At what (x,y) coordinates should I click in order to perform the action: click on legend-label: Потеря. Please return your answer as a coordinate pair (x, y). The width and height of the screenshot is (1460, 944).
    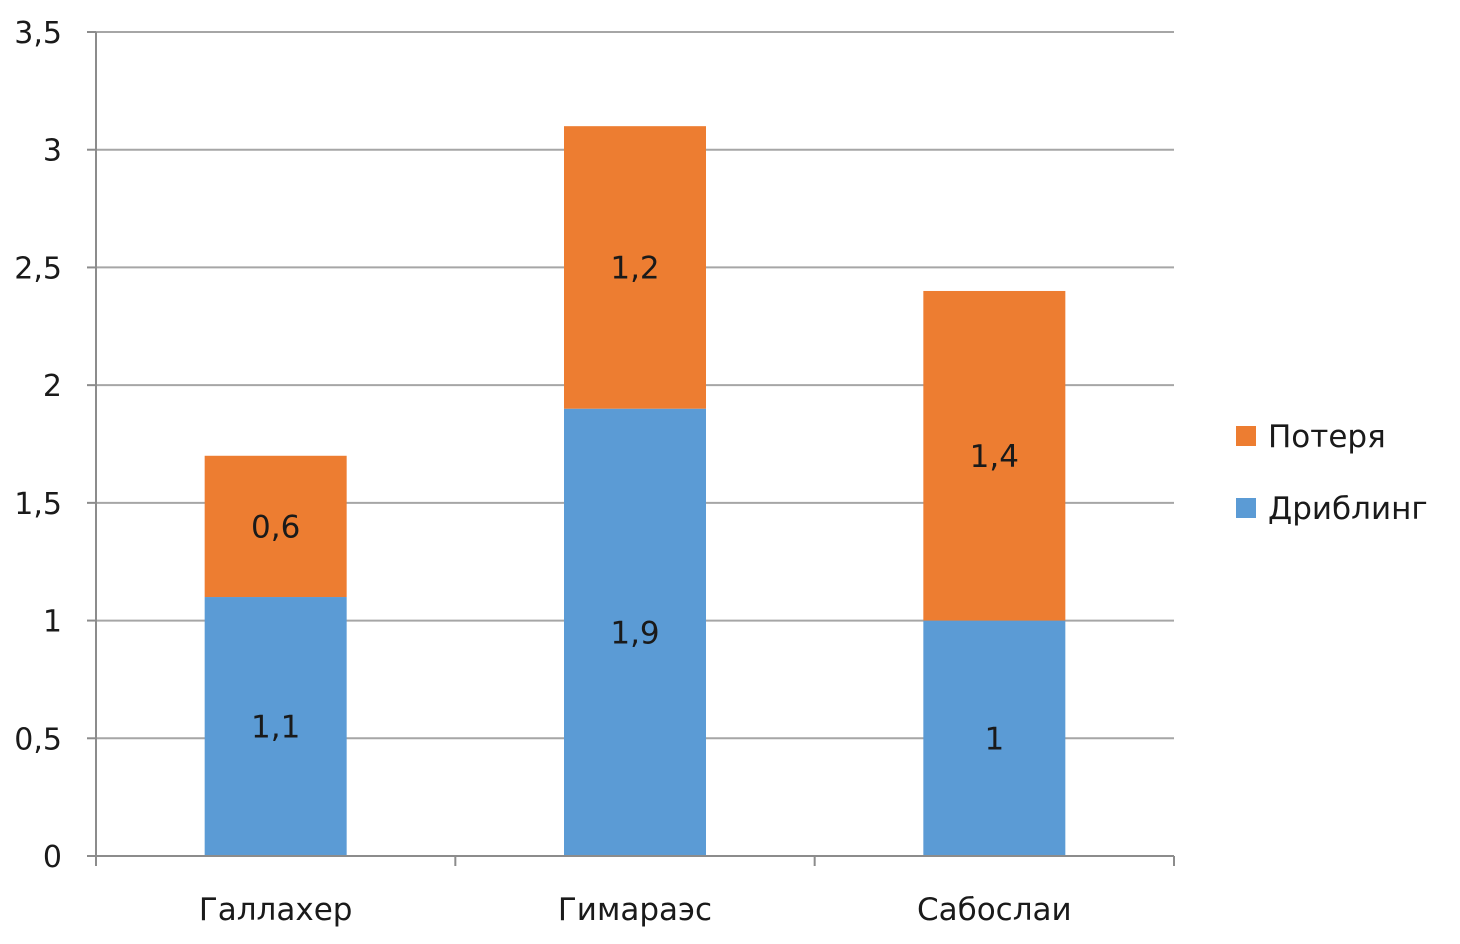
    Looking at the image, I should click on (1327, 437).